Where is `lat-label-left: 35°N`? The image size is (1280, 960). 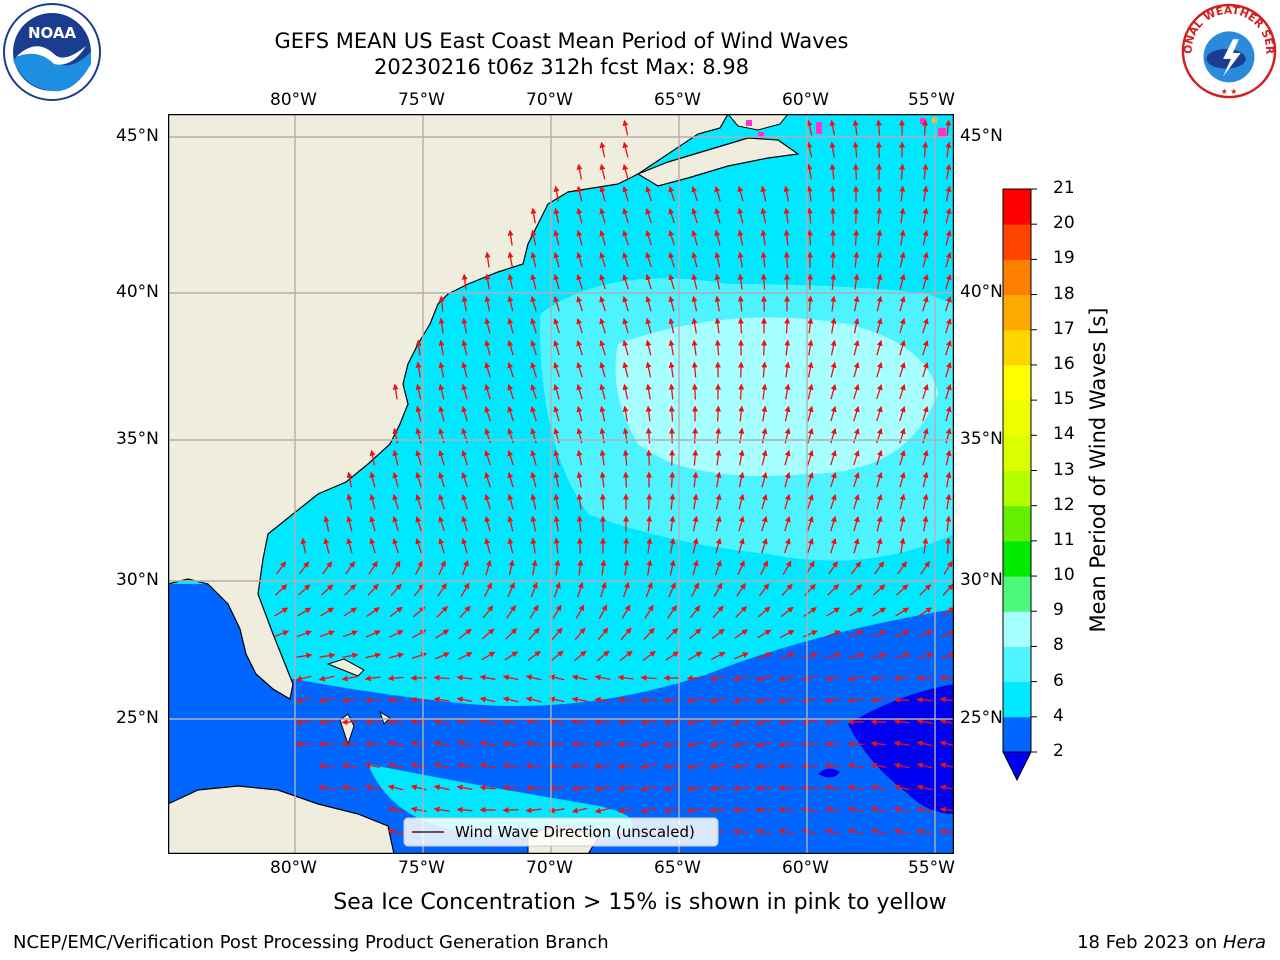
lat-label-left: 35°N is located at coordinates (137, 439).